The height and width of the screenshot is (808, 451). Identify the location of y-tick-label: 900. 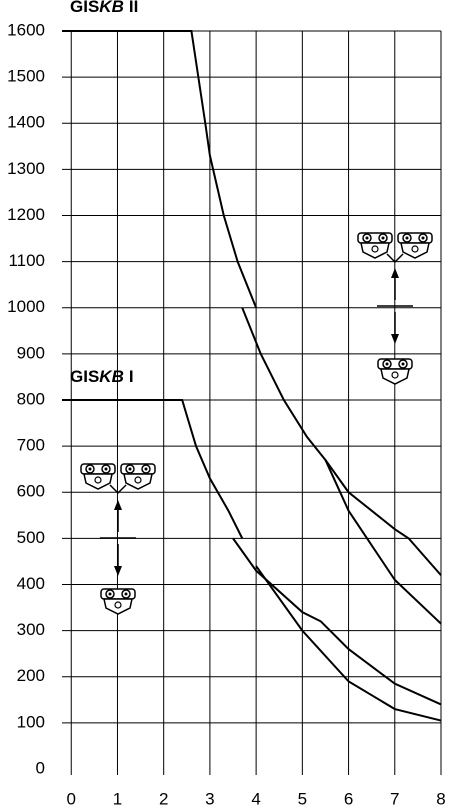
(31, 352).